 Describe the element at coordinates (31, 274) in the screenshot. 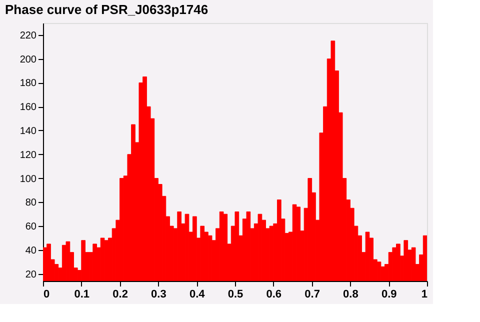

I see `y-tick-label: 20` at that location.